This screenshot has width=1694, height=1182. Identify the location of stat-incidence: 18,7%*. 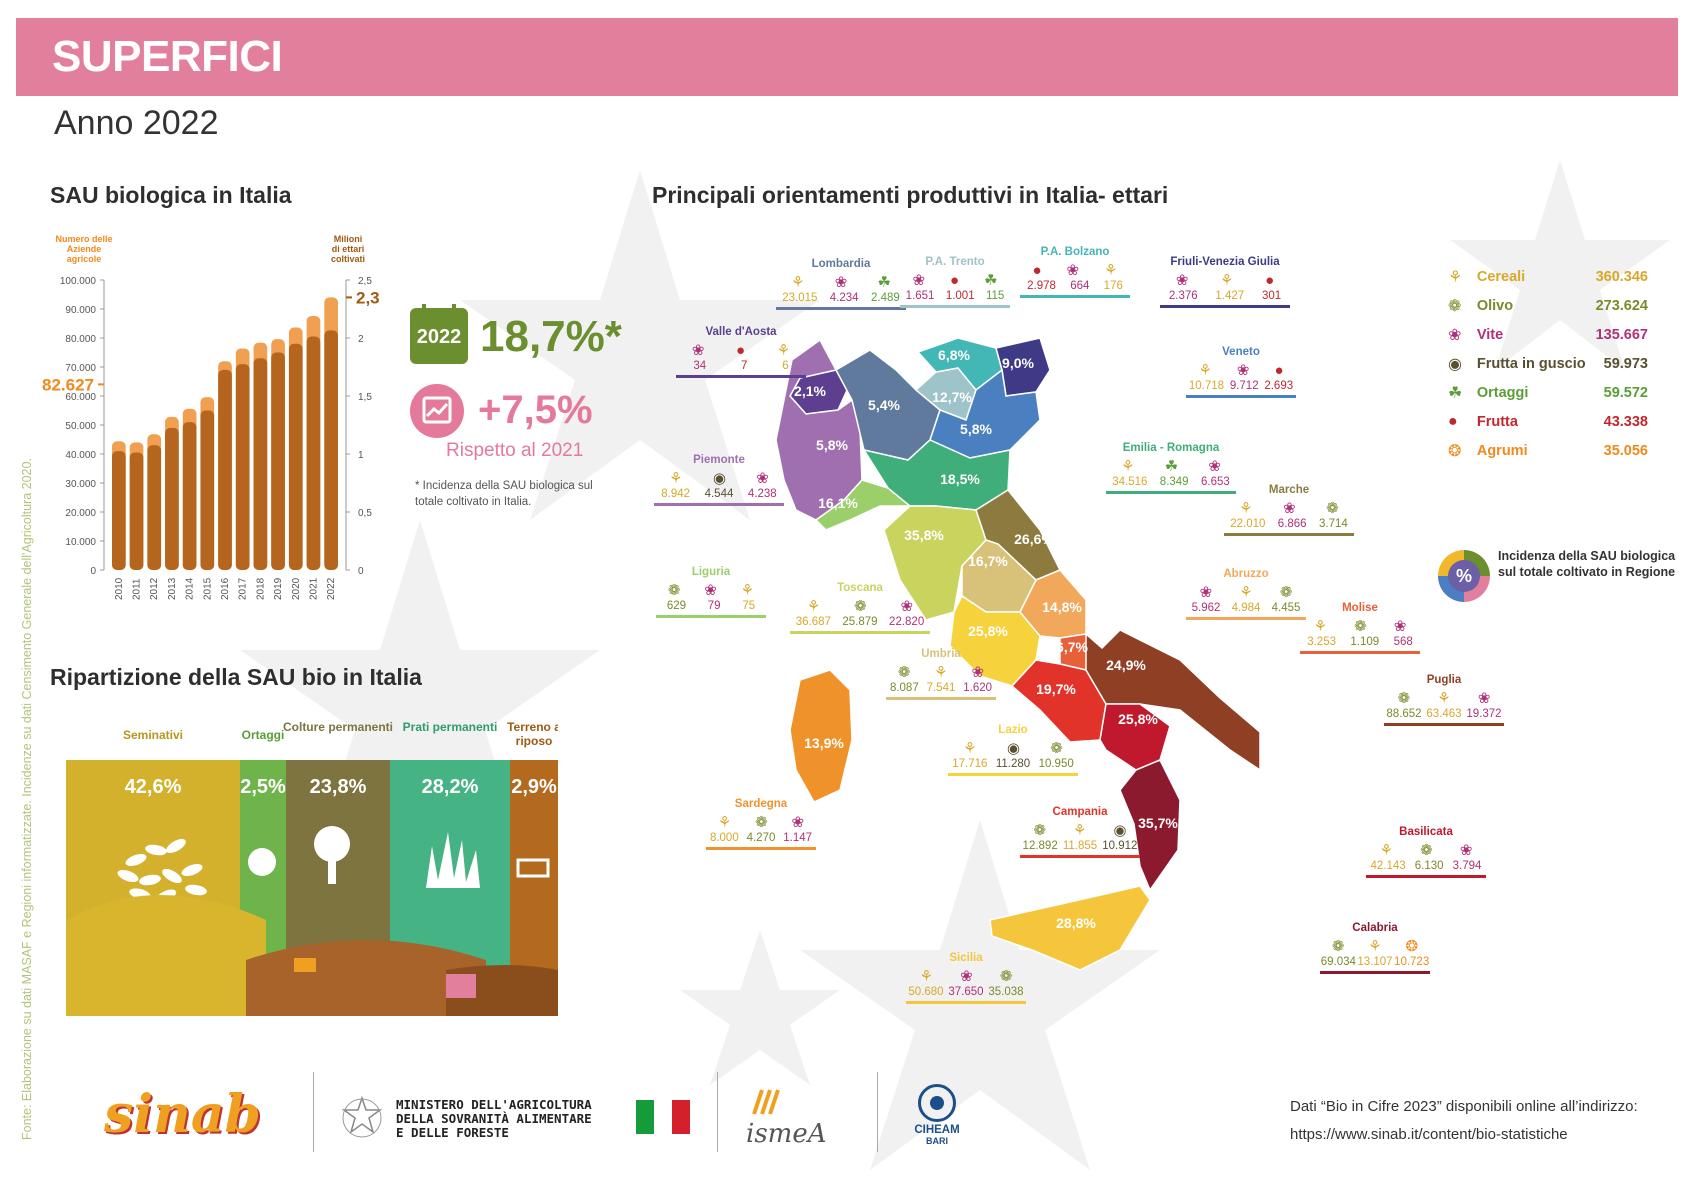
(551, 336).